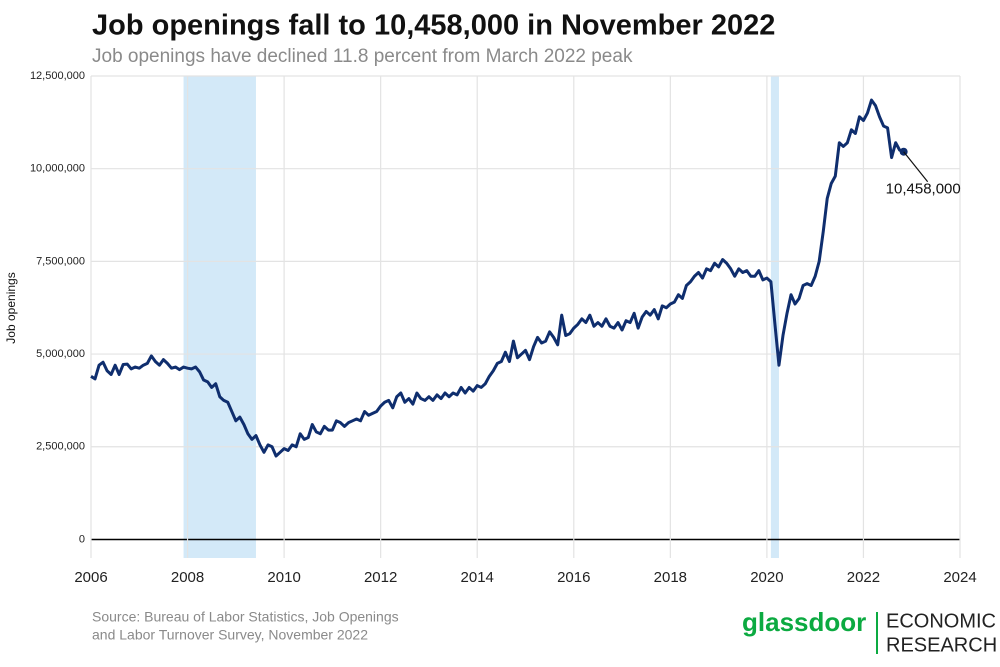  I want to click on x-tick-label: 2008, so click(187, 577).